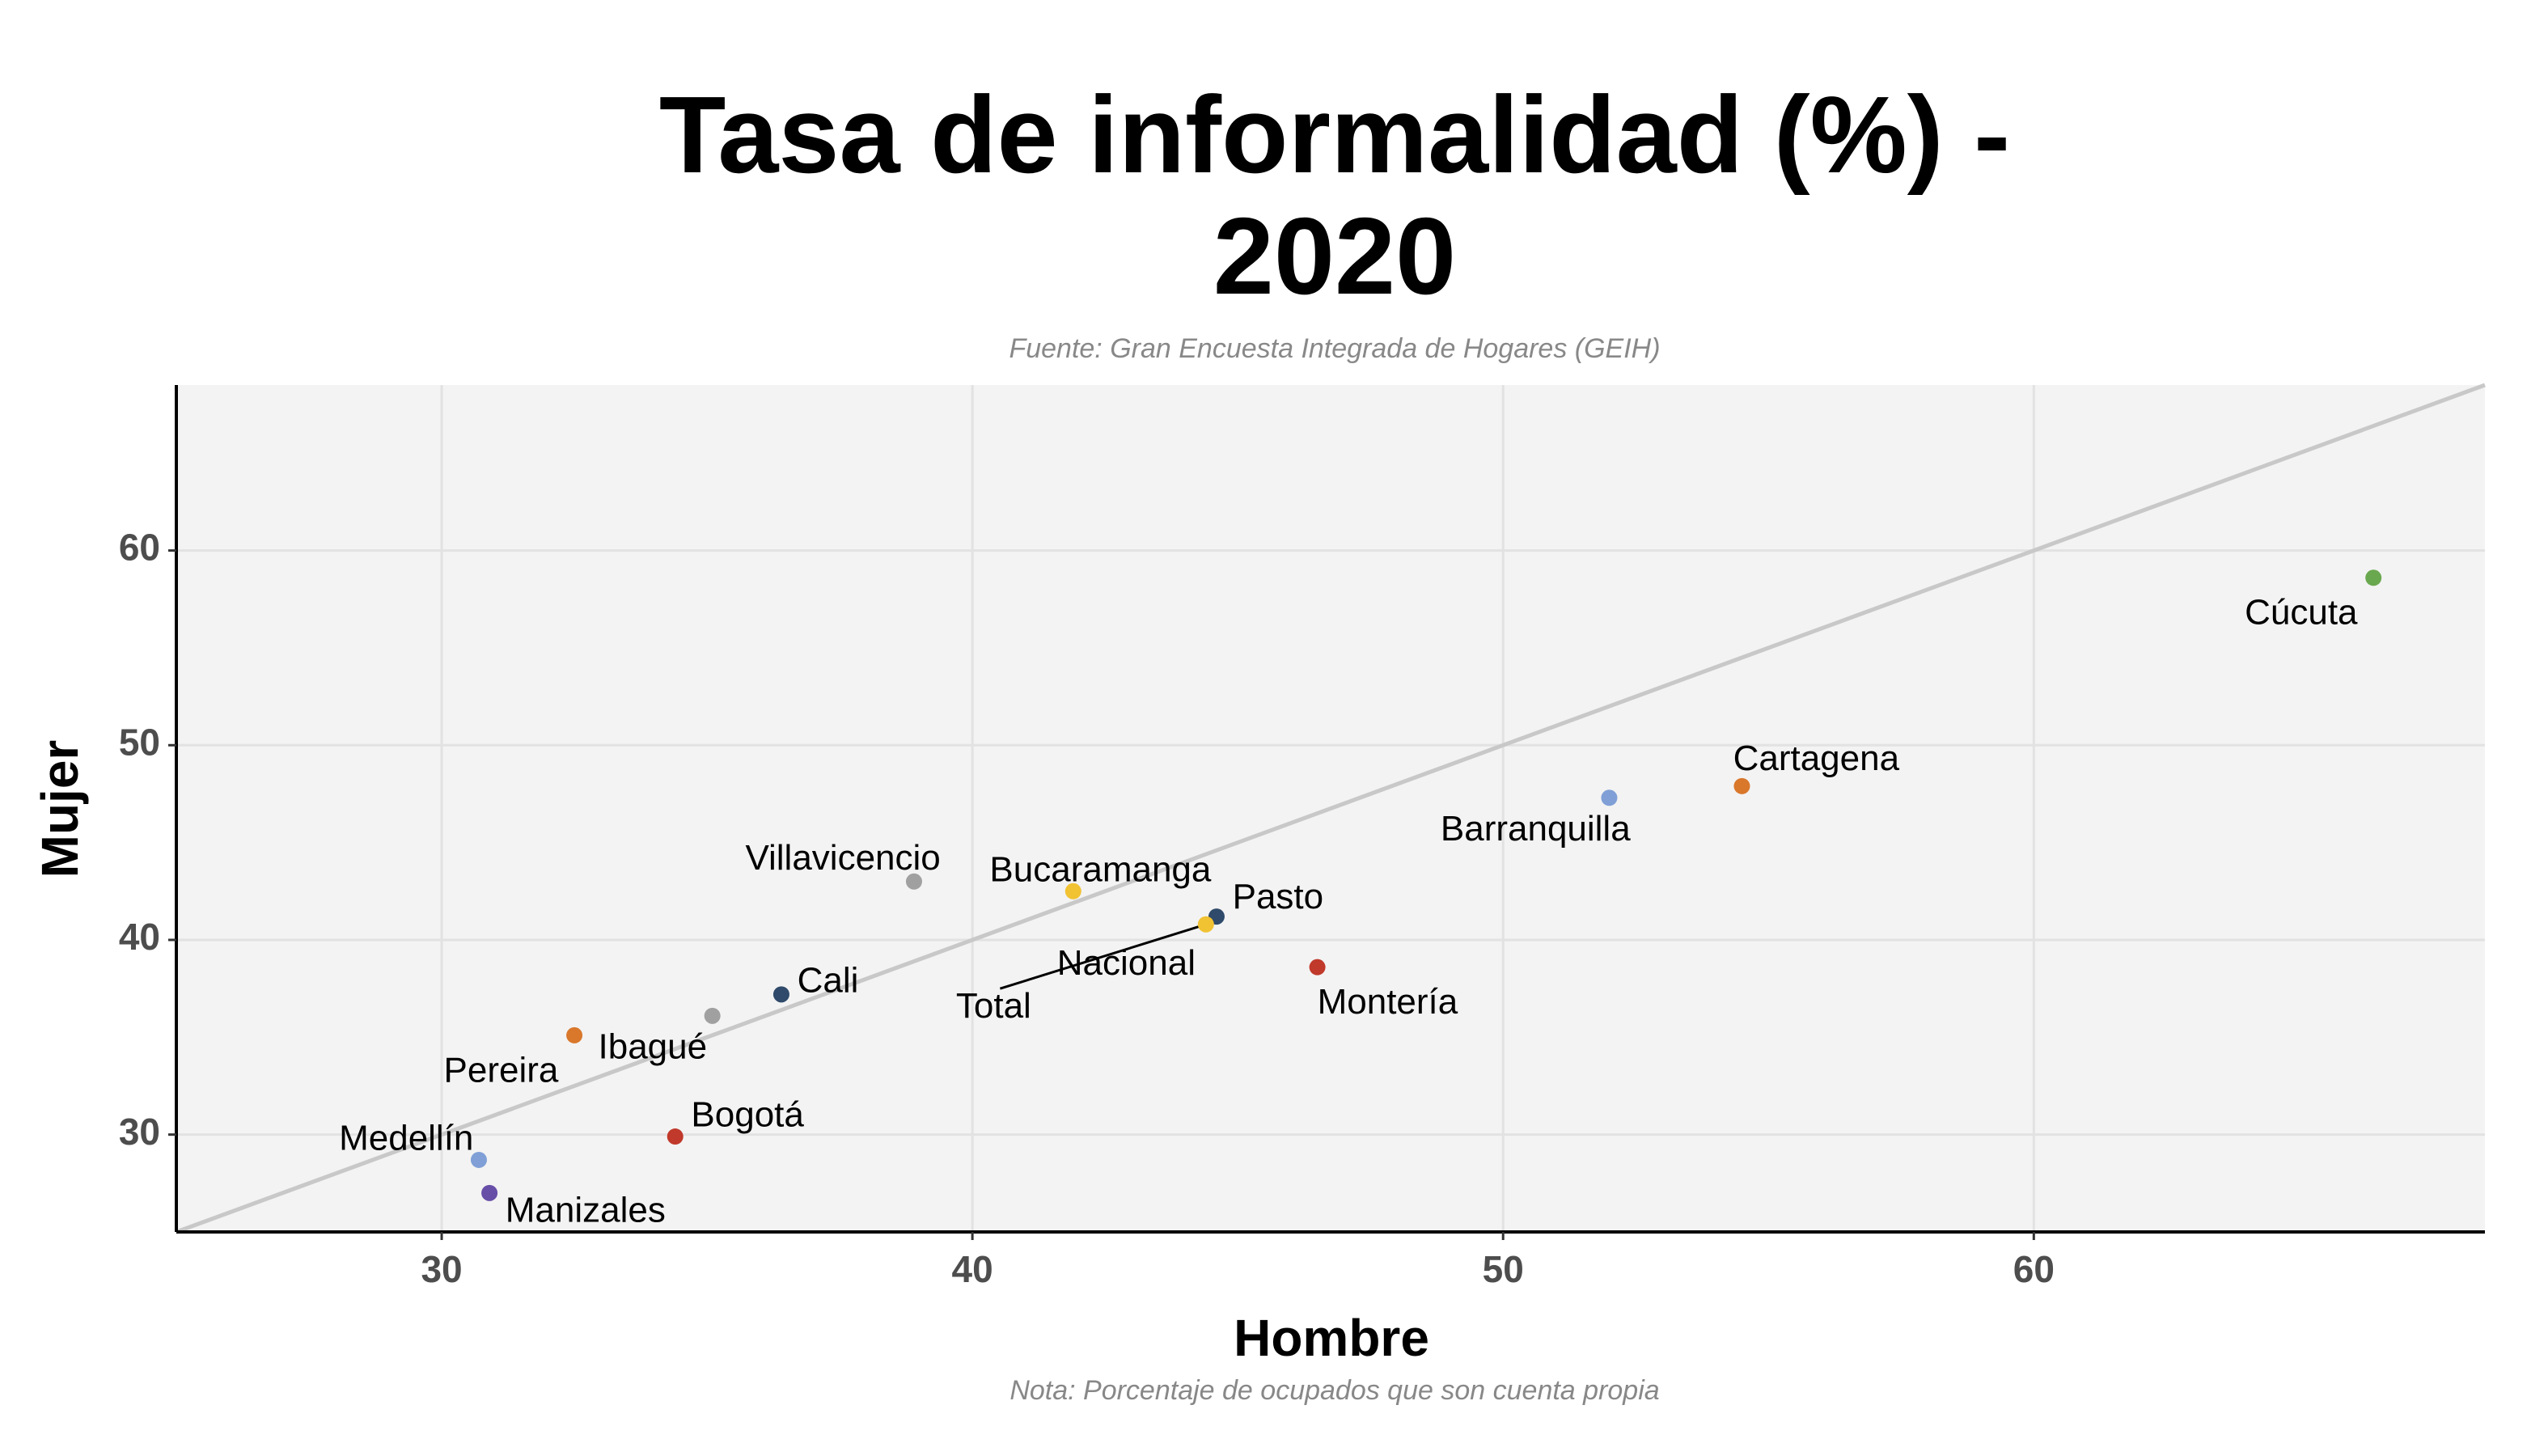 Image resolution: width=2548 pixels, height=1456 pixels. I want to click on y-tick-label: 60, so click(139, 548).